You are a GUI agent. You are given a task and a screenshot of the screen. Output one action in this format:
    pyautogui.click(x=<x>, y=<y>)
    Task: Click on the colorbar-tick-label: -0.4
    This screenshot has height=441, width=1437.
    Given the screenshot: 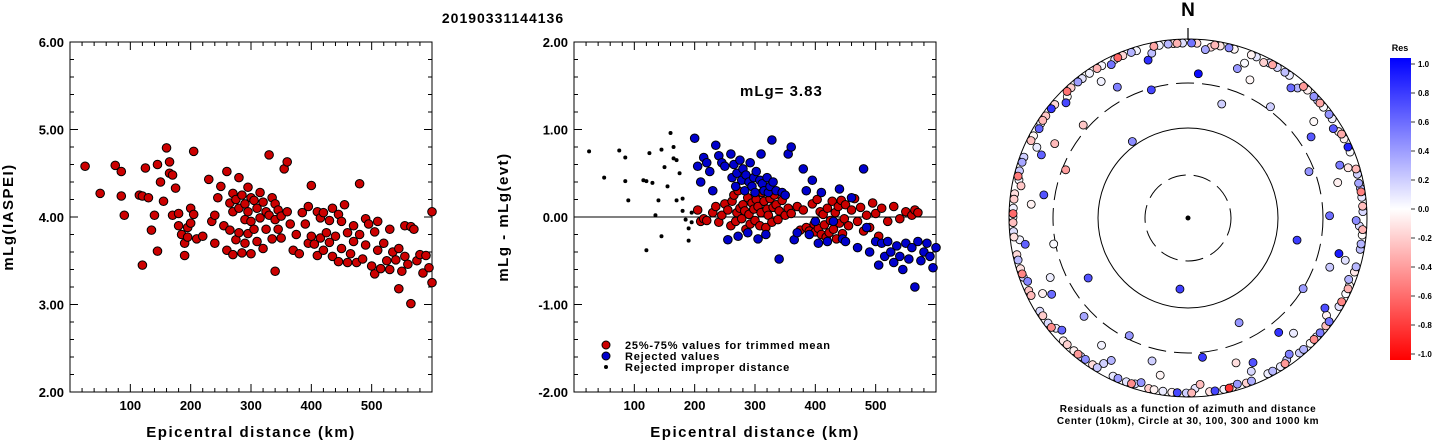 What is the action you would take?
    pyautogui.click(x=1425, y=267)
    